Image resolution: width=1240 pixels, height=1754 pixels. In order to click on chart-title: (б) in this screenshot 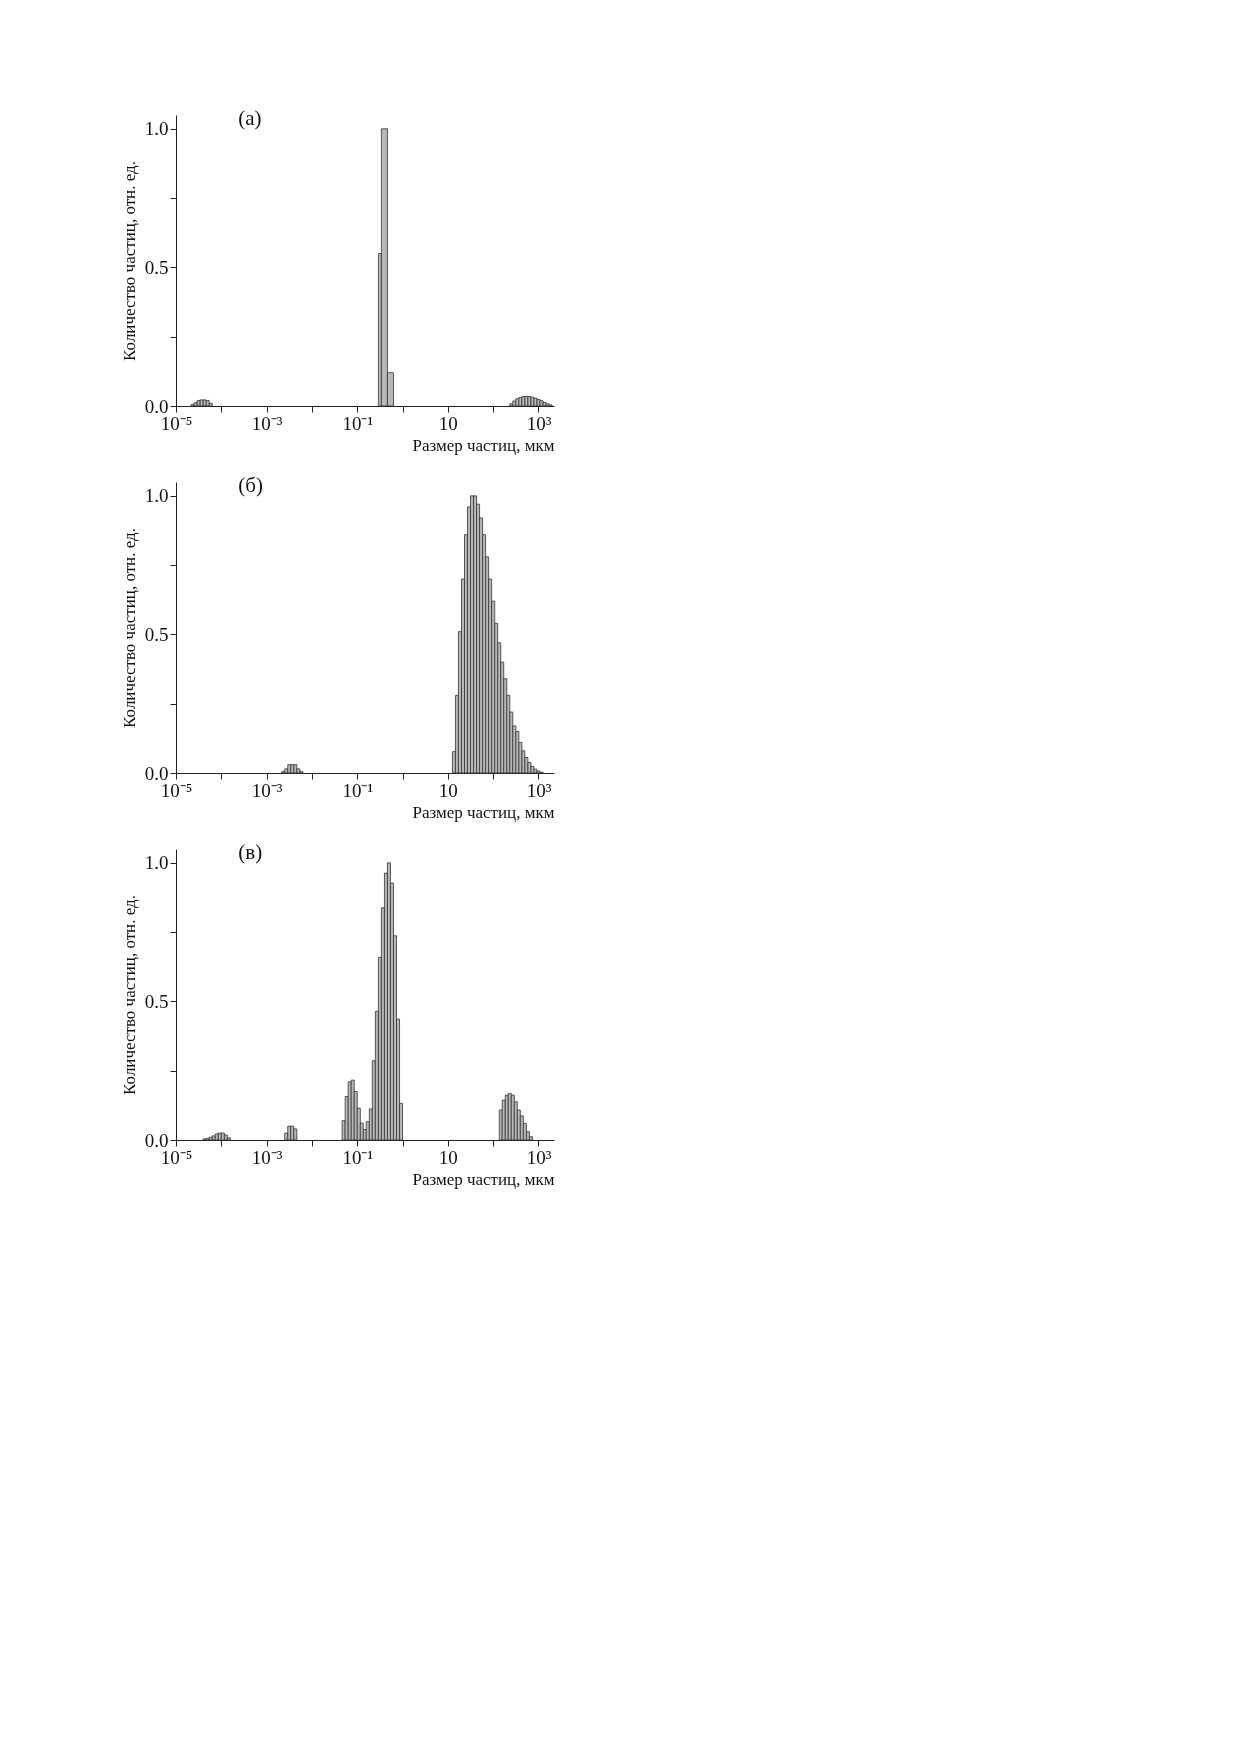, I will do `click(250, 485)`.